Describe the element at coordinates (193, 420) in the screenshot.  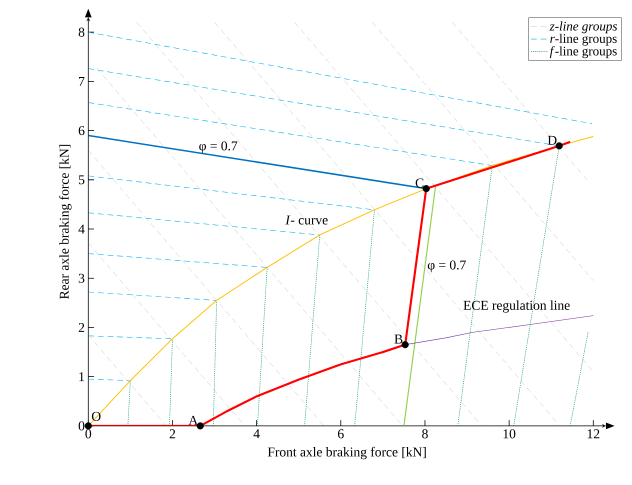
I see `data-label: A` at that location.